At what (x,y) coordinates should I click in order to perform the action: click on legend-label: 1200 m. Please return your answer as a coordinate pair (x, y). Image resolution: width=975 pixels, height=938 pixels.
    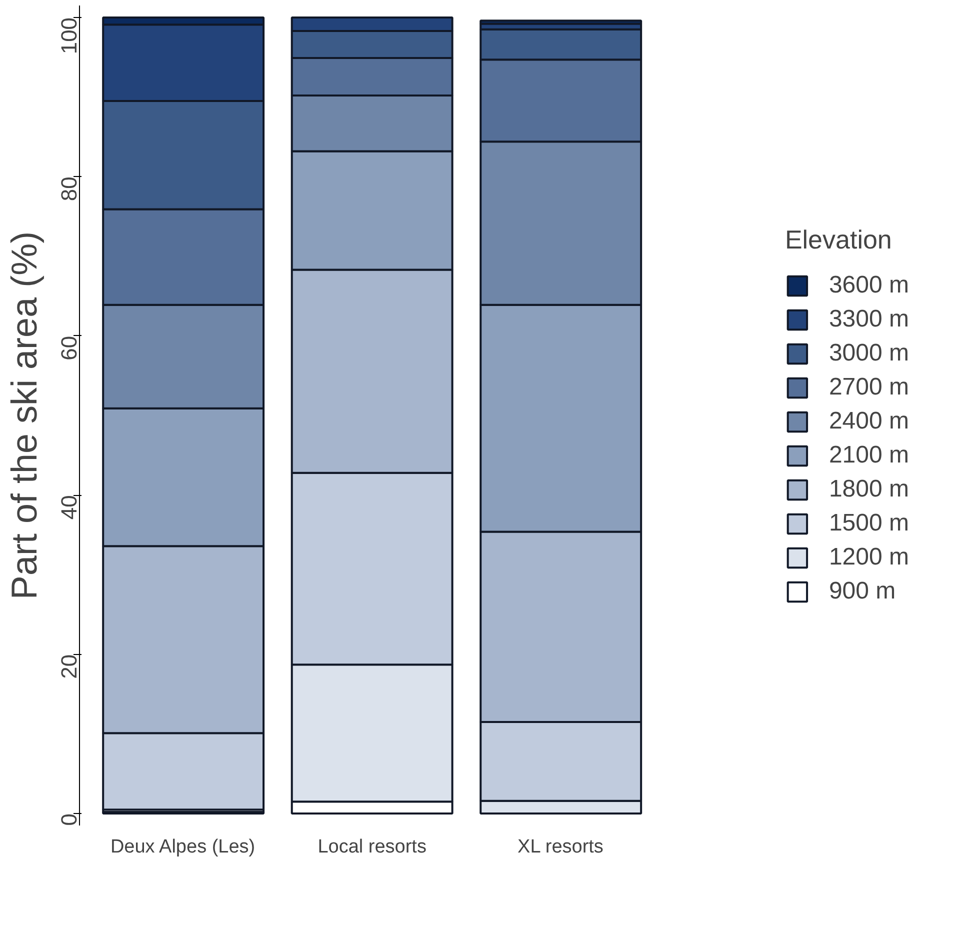
    Looking at the image, I should click on (868, 558).